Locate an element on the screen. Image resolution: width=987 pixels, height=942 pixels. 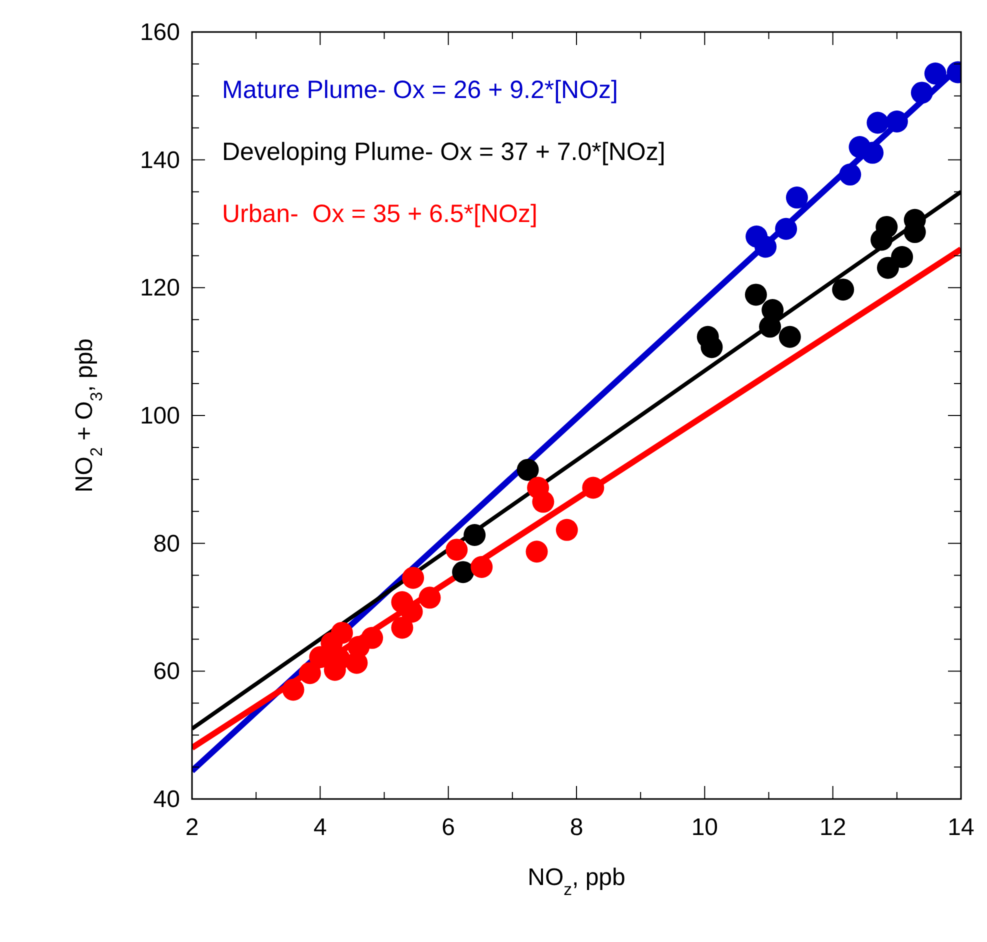
x-tick-label: 8 is located at coordinates (577, 827).